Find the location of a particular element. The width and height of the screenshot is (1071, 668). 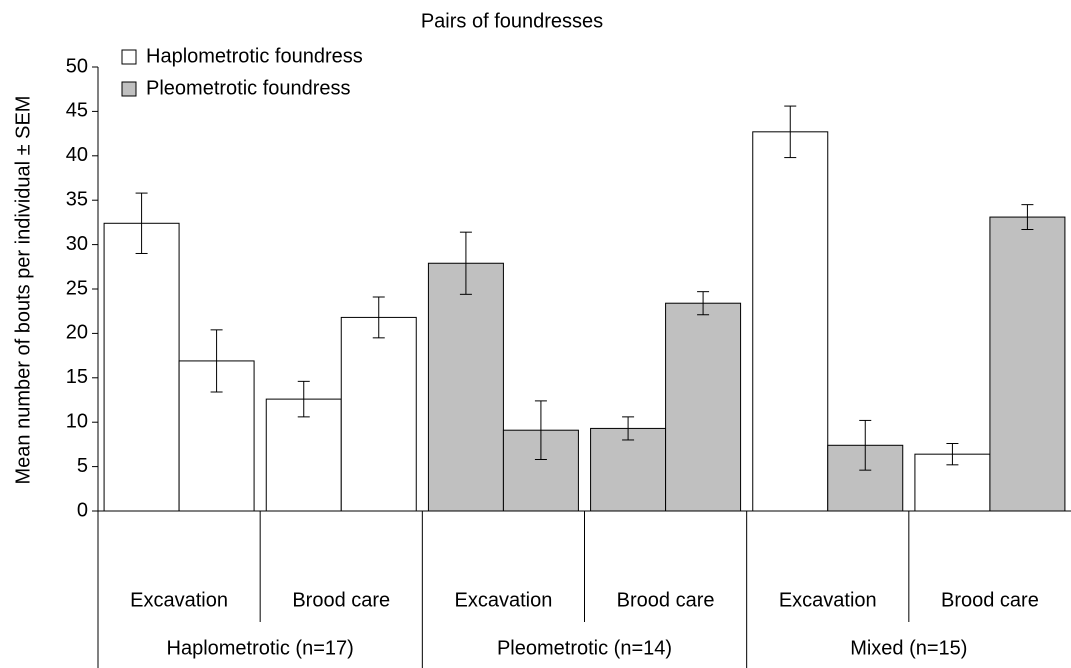

y-tick-label: 40 is located at coordinates (77, 155).